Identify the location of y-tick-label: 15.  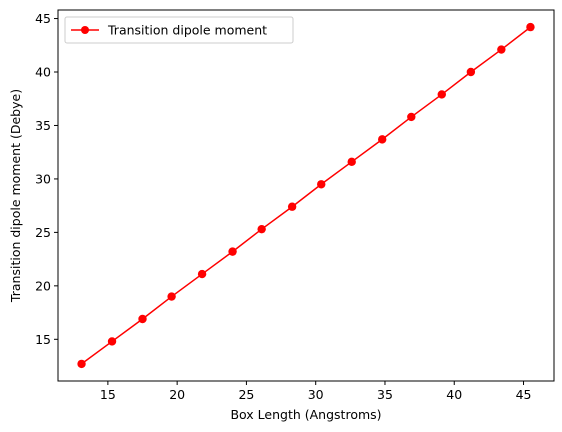
(43, 339).